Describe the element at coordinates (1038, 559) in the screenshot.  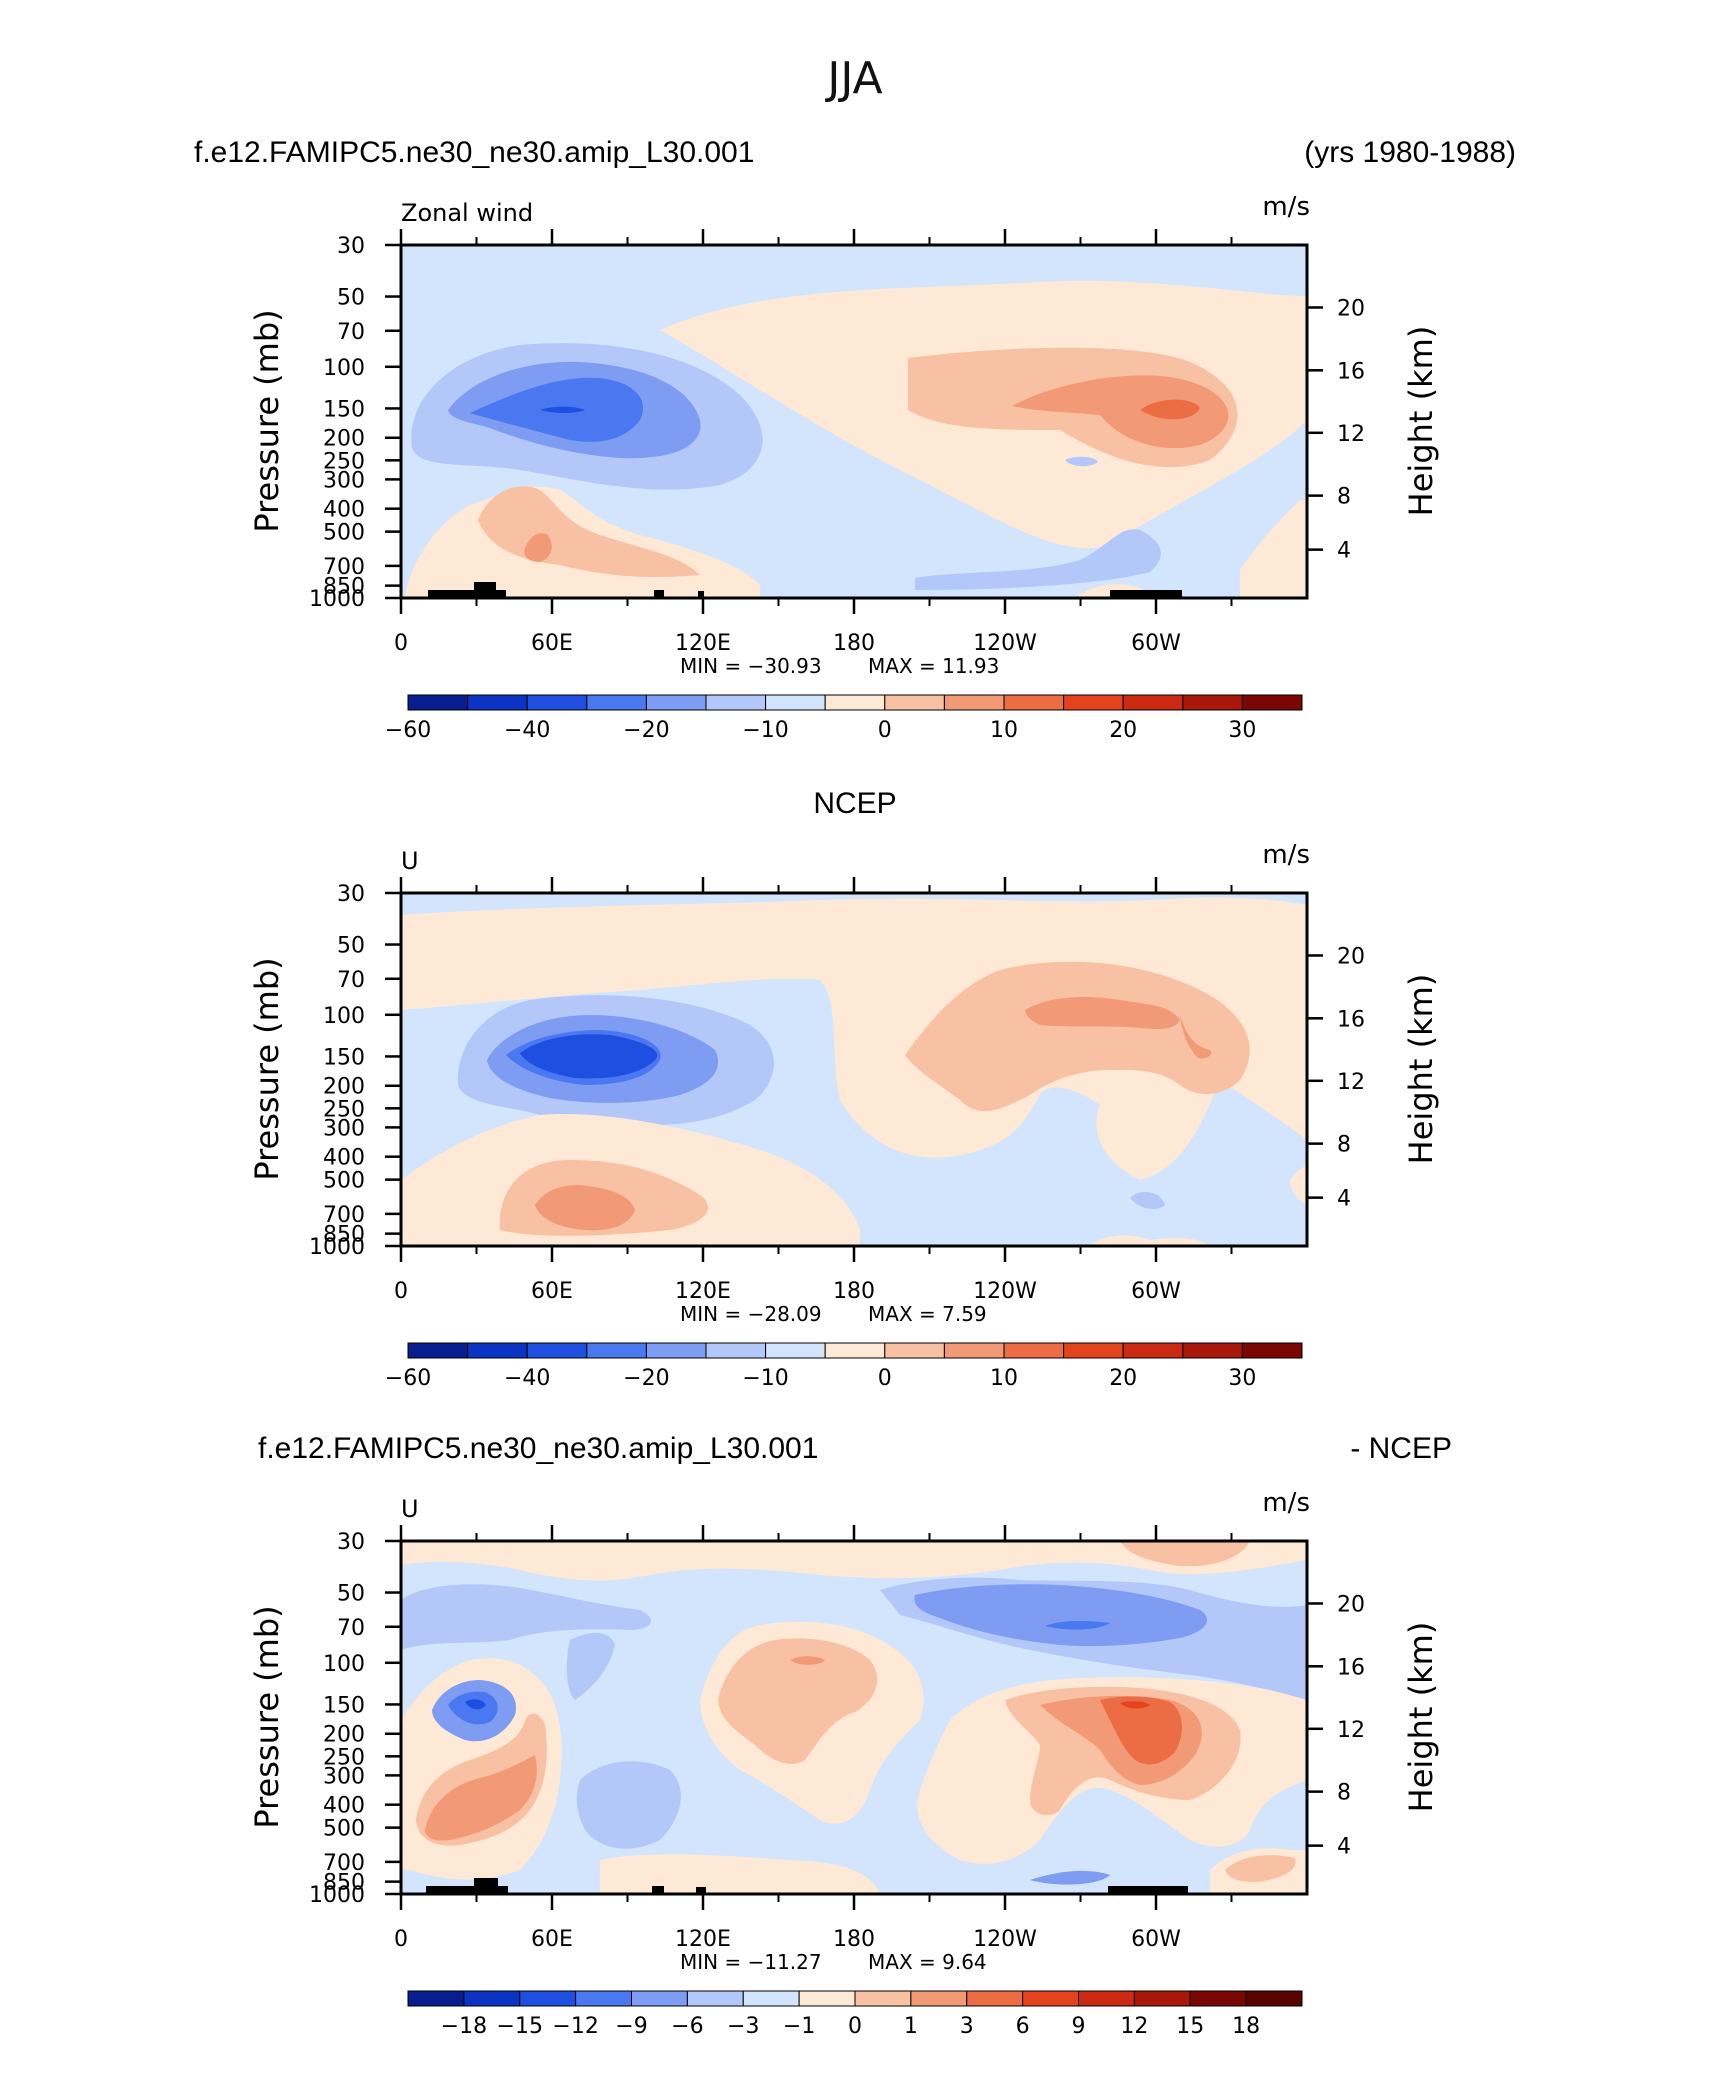
I see `contour-negative-lower-model` at that location.